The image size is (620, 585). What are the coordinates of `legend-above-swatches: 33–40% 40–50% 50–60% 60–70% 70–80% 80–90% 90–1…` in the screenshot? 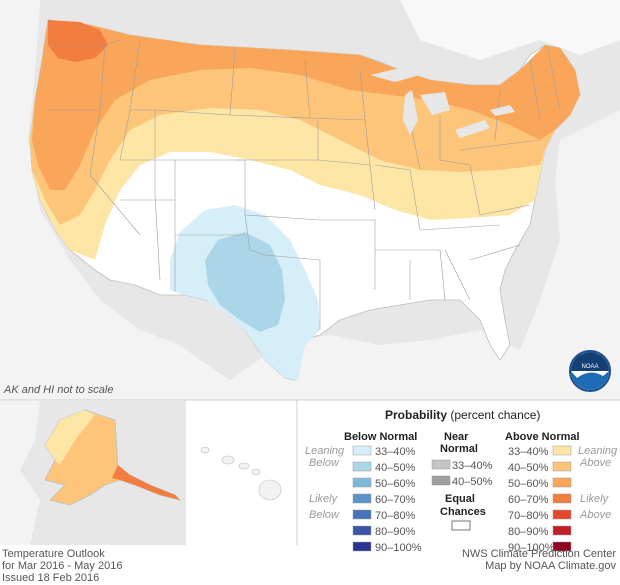 It's located at (540, 499).